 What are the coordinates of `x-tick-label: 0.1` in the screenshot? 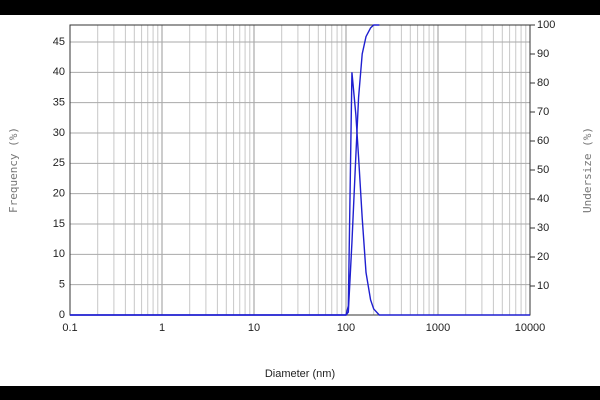 It's located at (69, 328).